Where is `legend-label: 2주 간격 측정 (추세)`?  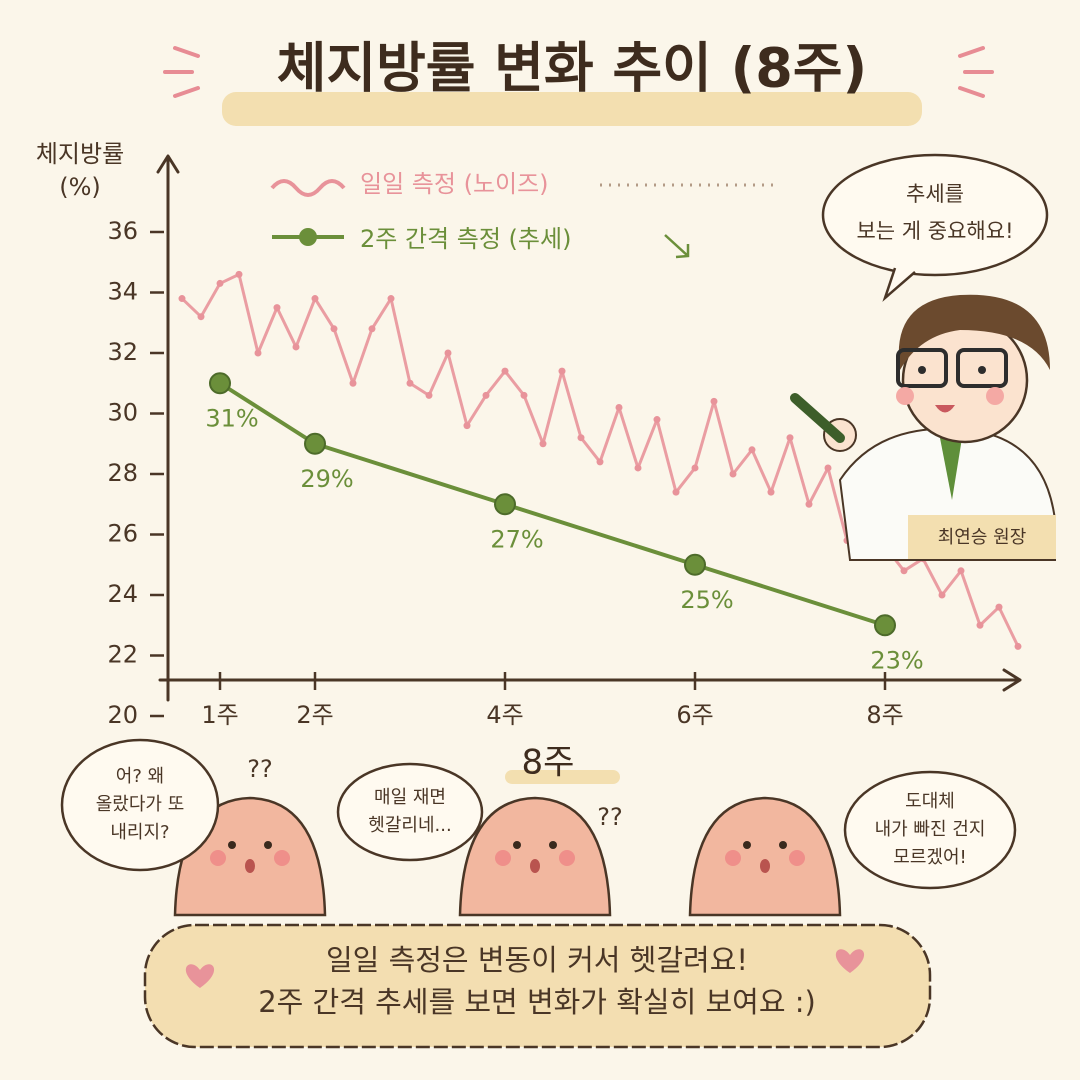 legend-label: 2주 간격 측정 (추세) is located at coordinates (465, 239).